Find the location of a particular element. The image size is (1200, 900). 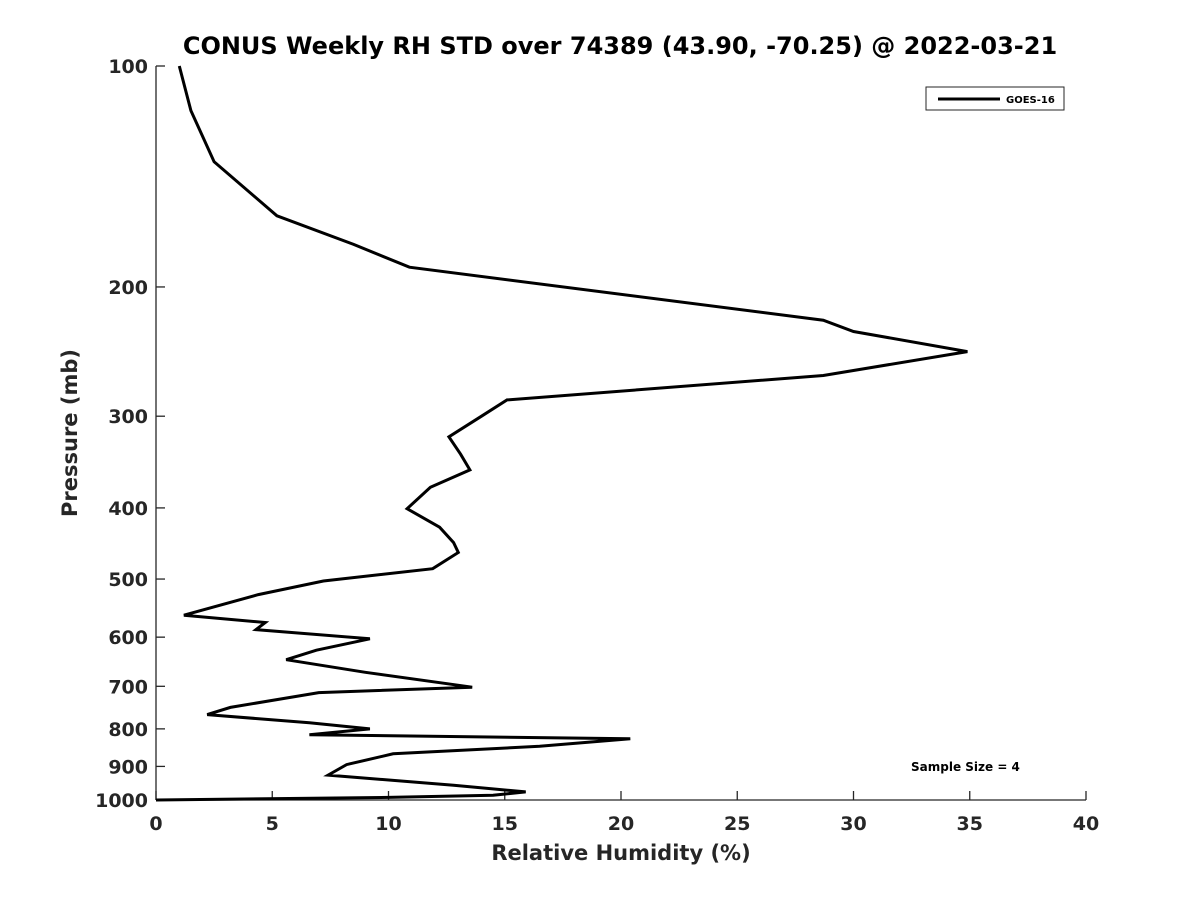

y-tick-label-500: 500 is located at coordinates (128, 580).